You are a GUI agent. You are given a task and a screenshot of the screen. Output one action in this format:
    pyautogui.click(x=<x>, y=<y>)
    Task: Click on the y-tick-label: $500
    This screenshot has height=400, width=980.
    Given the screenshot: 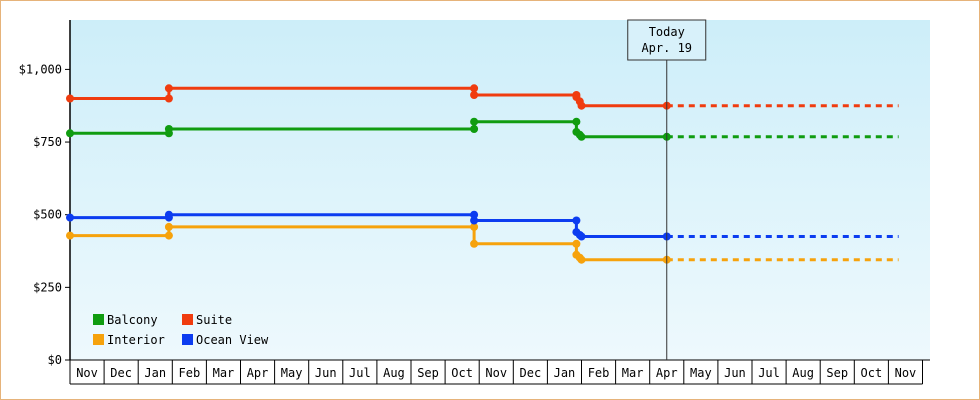 What is the action you would take?
    pyautogui.click(x=47, y=215)
    